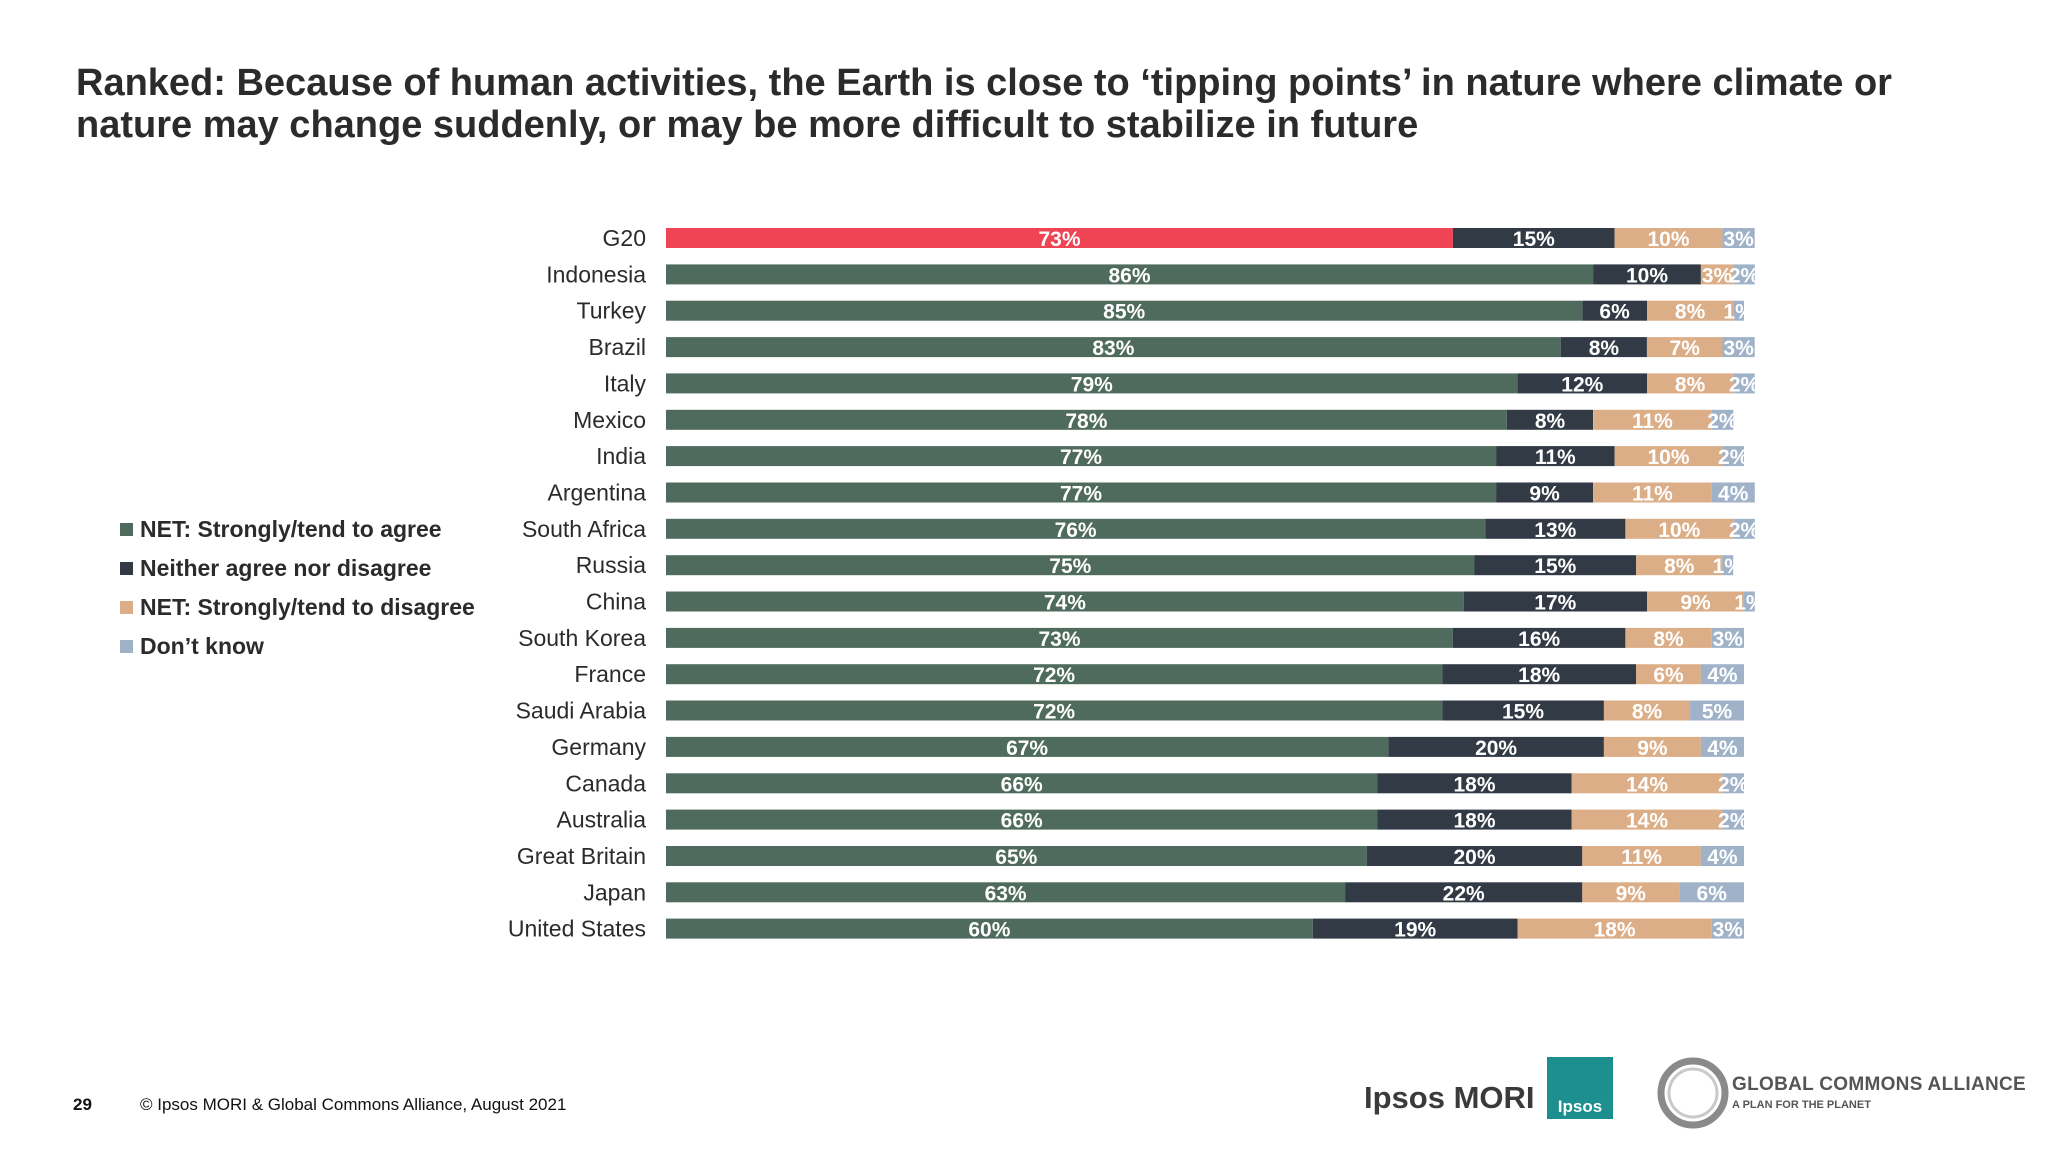  What do you see at coordinates (616, 602) in the screenshot?
I see `category-label-china: China` at bounding box center [616, 602].